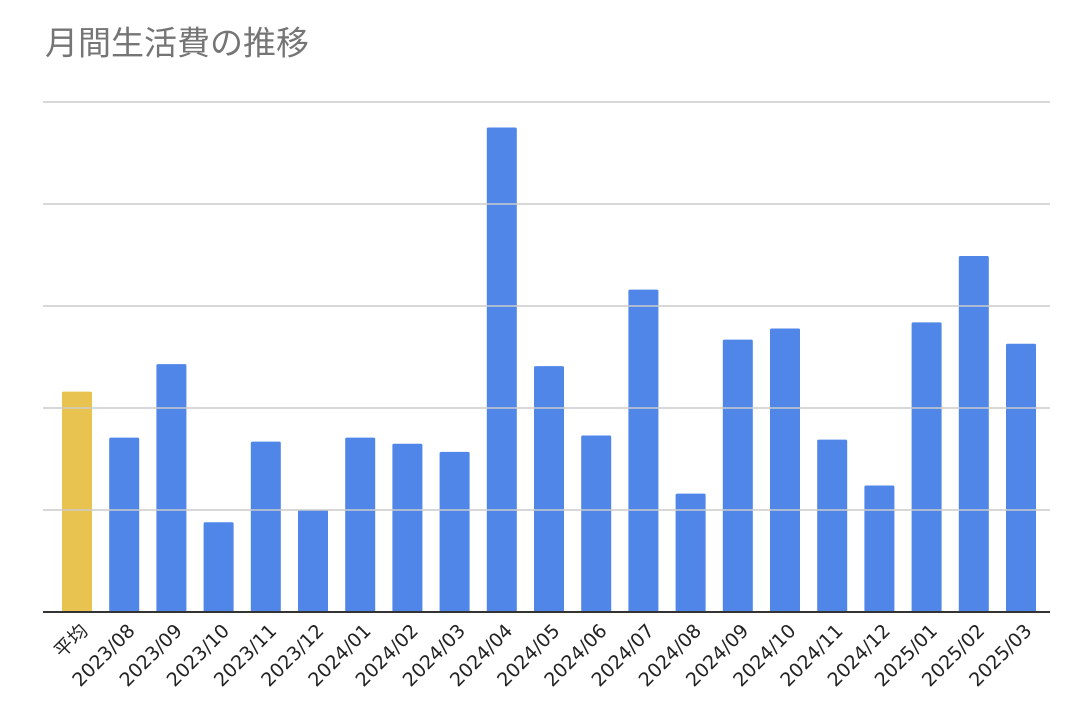 The image size is (1076, 724). Describe the element at coordinates (177, 43) in the screenshot. I see `chart-title: 月間生活費の推移` at that location.